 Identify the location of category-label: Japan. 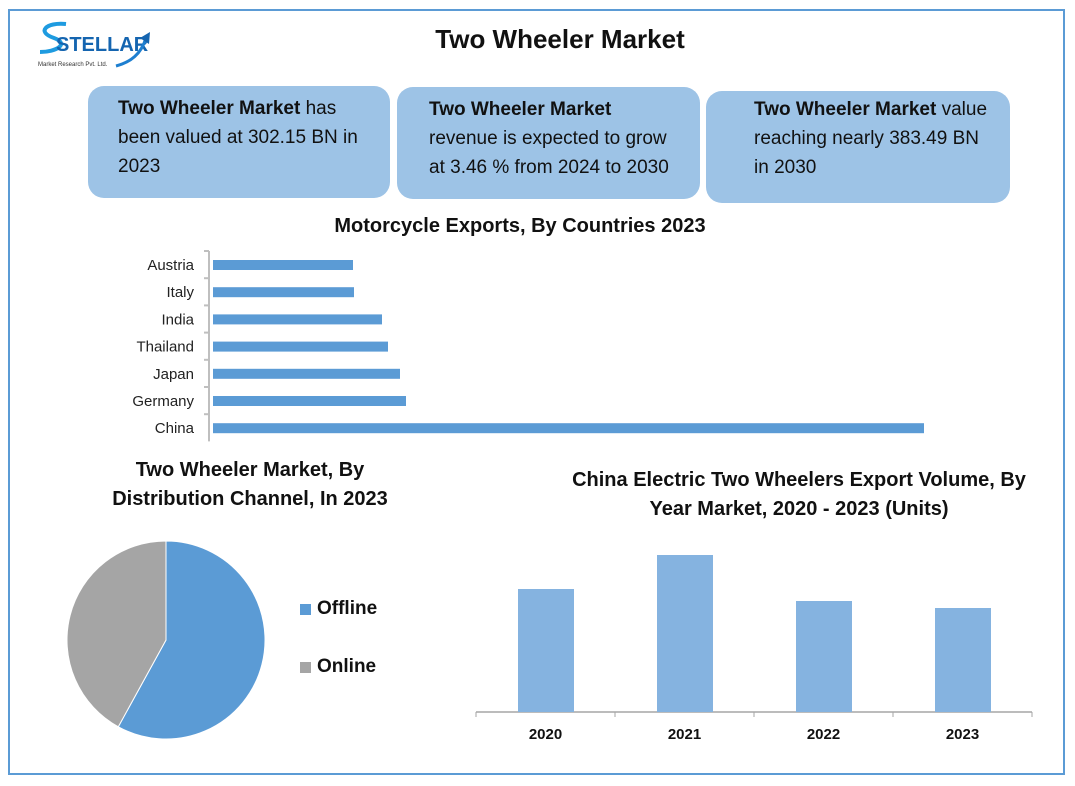
(173, 374).